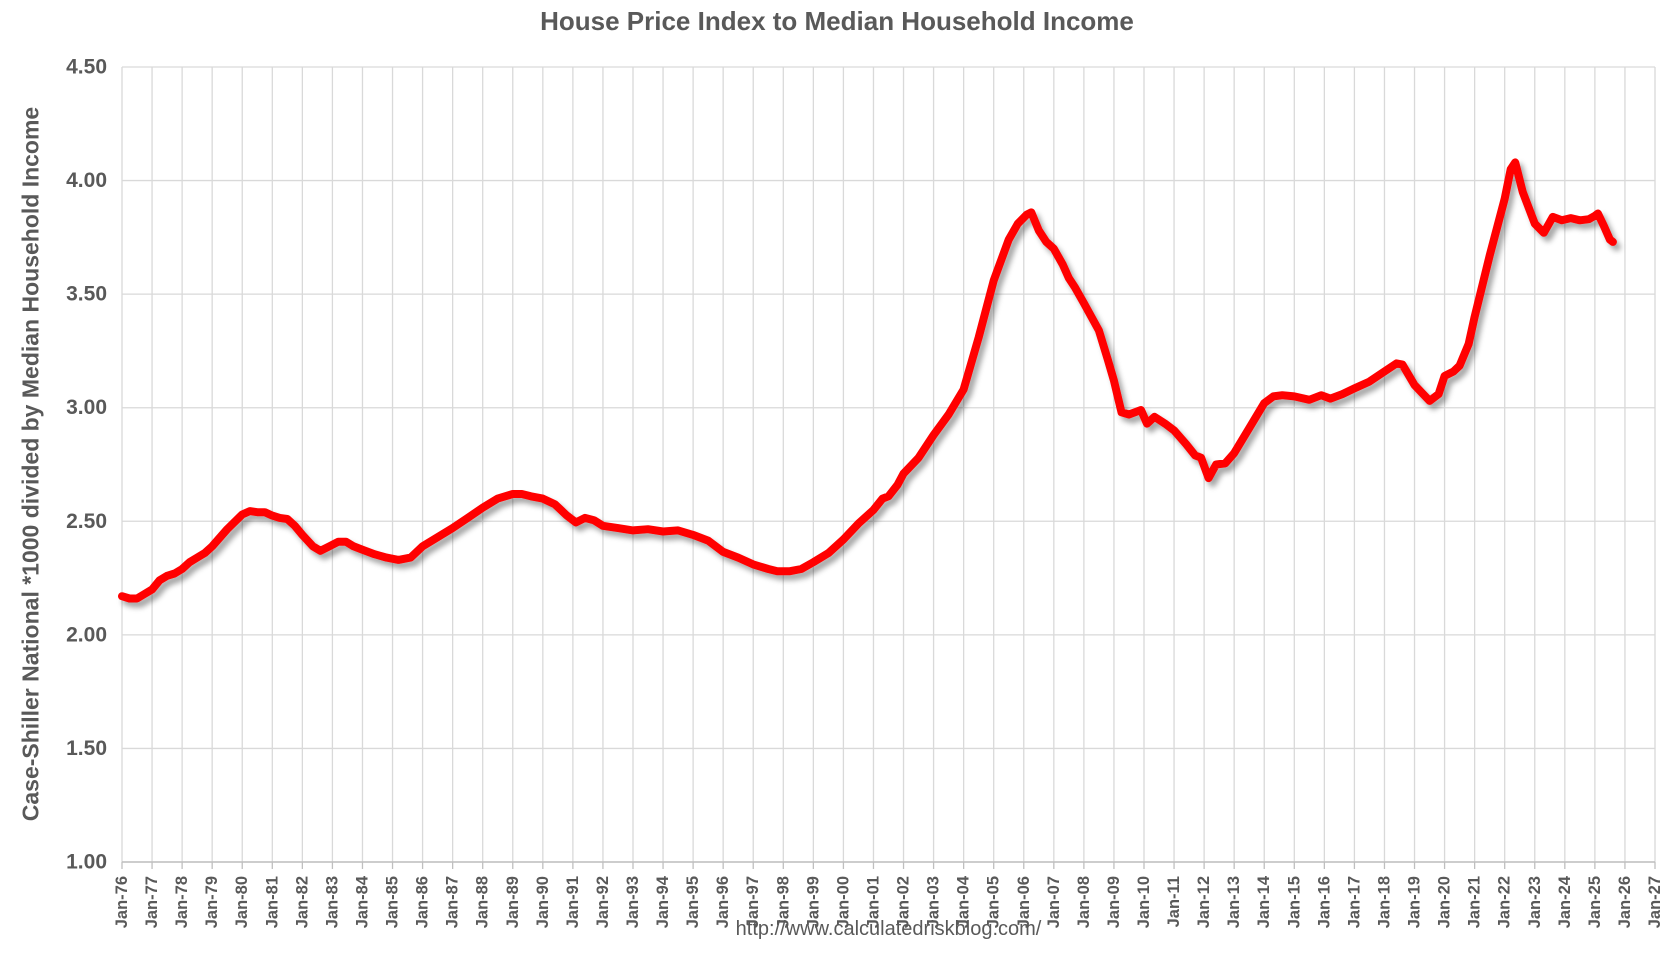 Image resolution: width=1674 pixels, height=980 pixels. Describe the element at coordinates (888, 929) in the screenshot. I see `footer-url: http://www.calculatedriskblog.com/` at that location.